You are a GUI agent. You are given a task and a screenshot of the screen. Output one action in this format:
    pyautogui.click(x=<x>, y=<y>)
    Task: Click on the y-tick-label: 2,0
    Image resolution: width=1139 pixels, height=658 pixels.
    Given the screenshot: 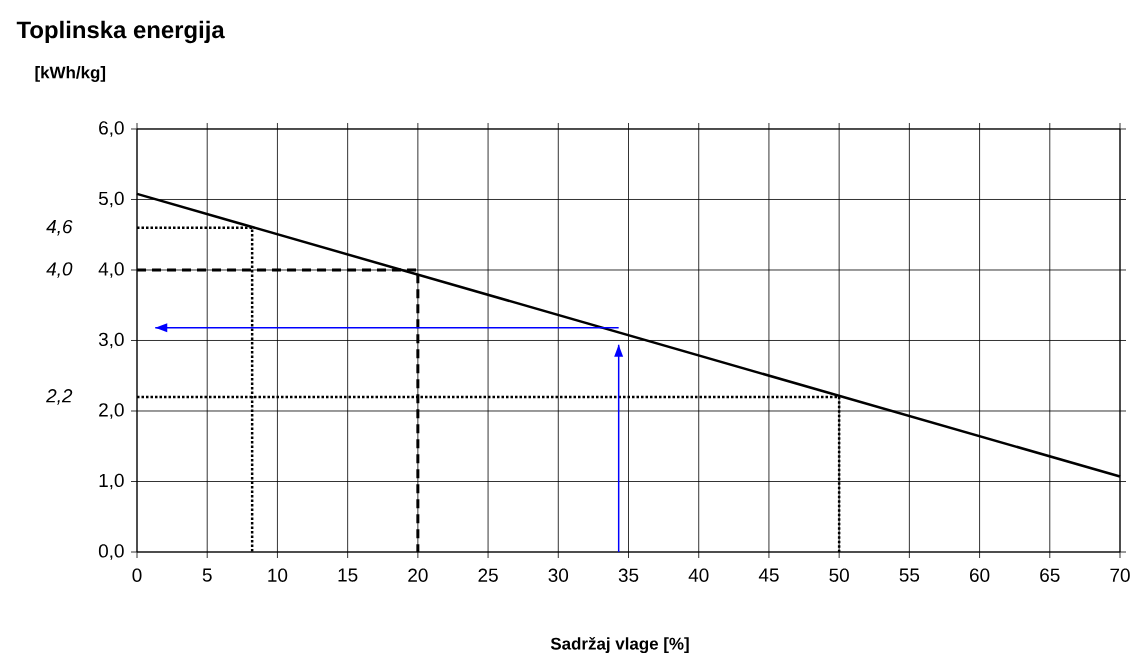 What is the action you would take?
    pyautogui.click(x=111, y=411)
    